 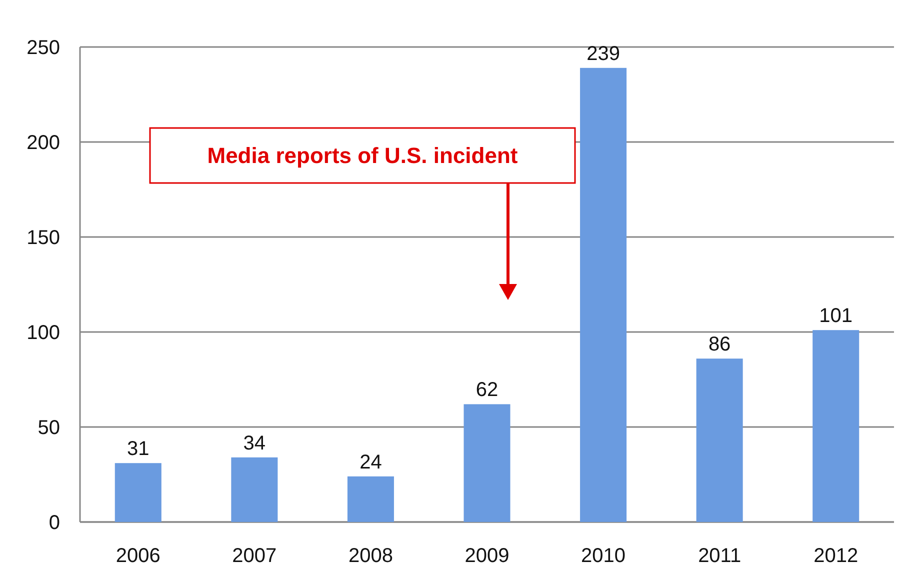 I want to click on x-tick-label: 2009, so click(x=487, y=556).